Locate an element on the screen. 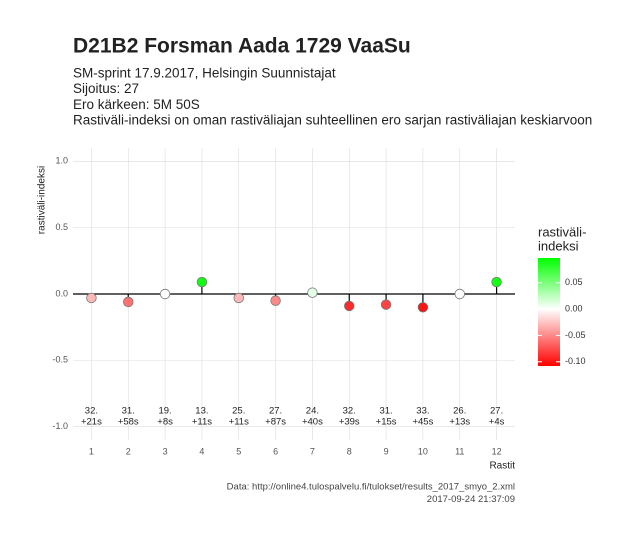 The width and height of the screenshot is (630, 540). caption: 2017-09-24 21:37:09 is located at coordinates (471, 499).